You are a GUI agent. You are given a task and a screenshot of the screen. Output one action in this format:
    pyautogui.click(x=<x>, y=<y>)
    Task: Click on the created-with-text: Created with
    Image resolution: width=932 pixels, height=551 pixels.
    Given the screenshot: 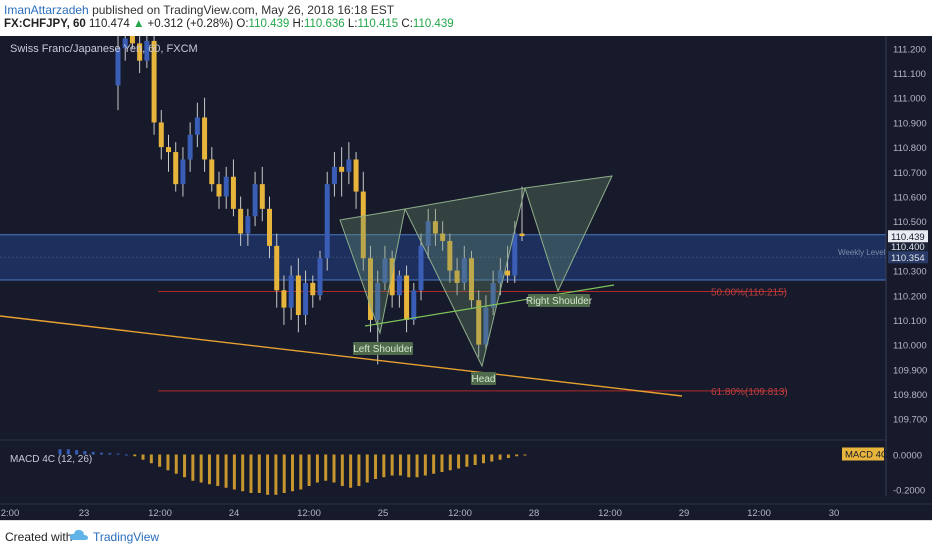 What is the action you would take?
    pyautogui.click(x=39, y=537)
    